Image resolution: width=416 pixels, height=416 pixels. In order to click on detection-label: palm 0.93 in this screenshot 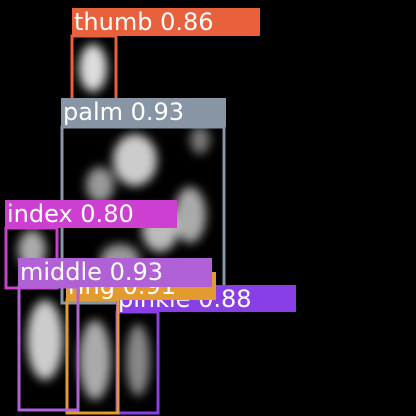, I will do `click(123, 112)`.